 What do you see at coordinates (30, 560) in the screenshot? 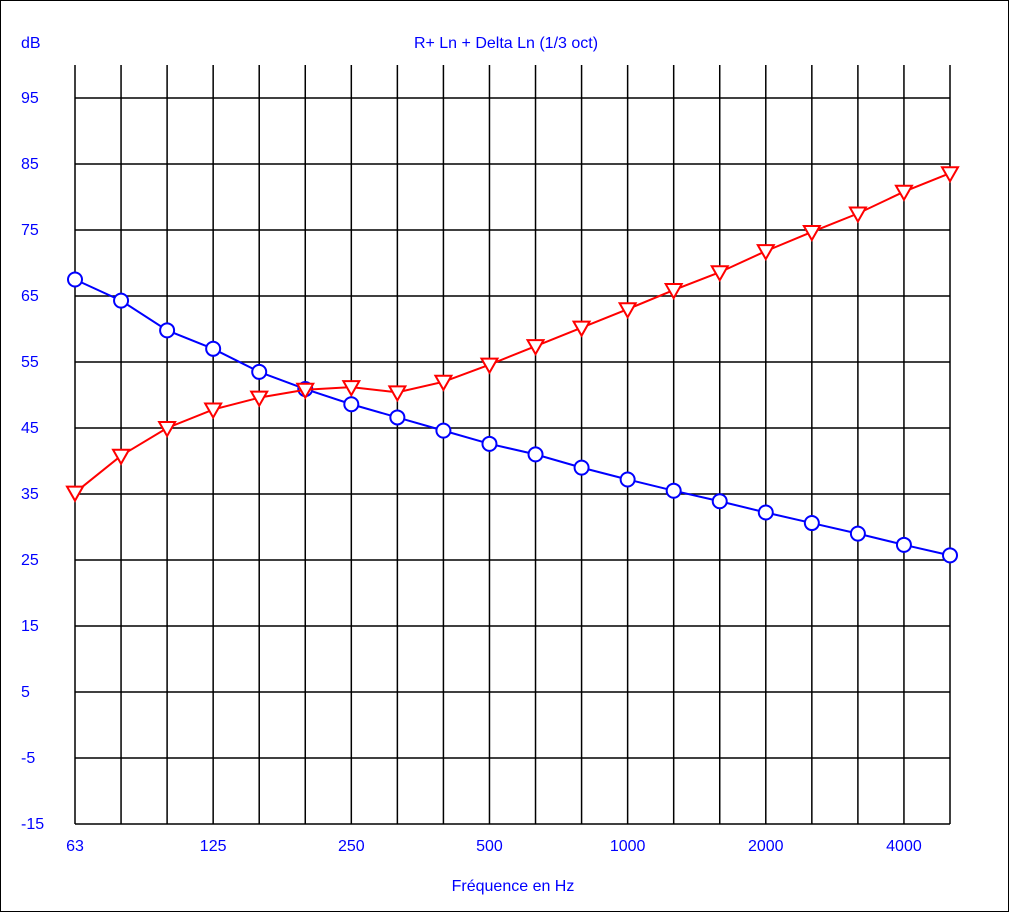
I see `y-tick-label: 25` at bounding box center [30, 560].